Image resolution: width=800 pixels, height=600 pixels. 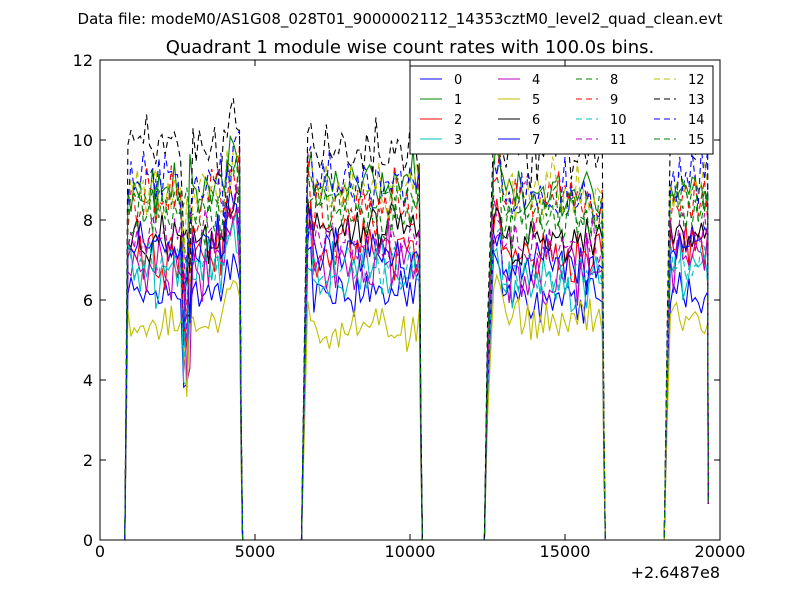 What do you see at coordinates (458, 100) in the screenshot?
I see `legend-label-1: 1` at bounding box center [458, 100].